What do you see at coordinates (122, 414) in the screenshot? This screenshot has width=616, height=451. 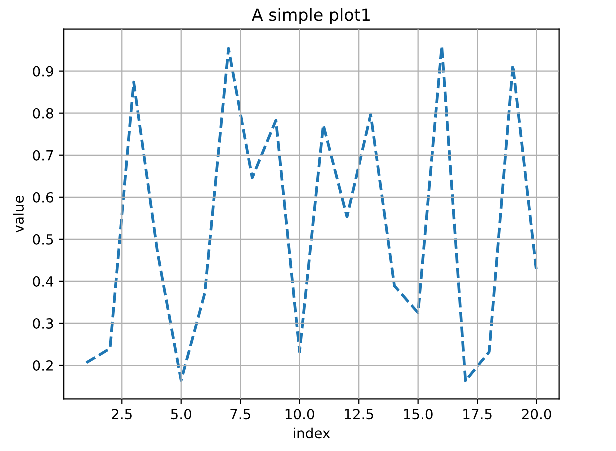 I see `x-tick-label: 2.5` at bounding box center [122, 414].